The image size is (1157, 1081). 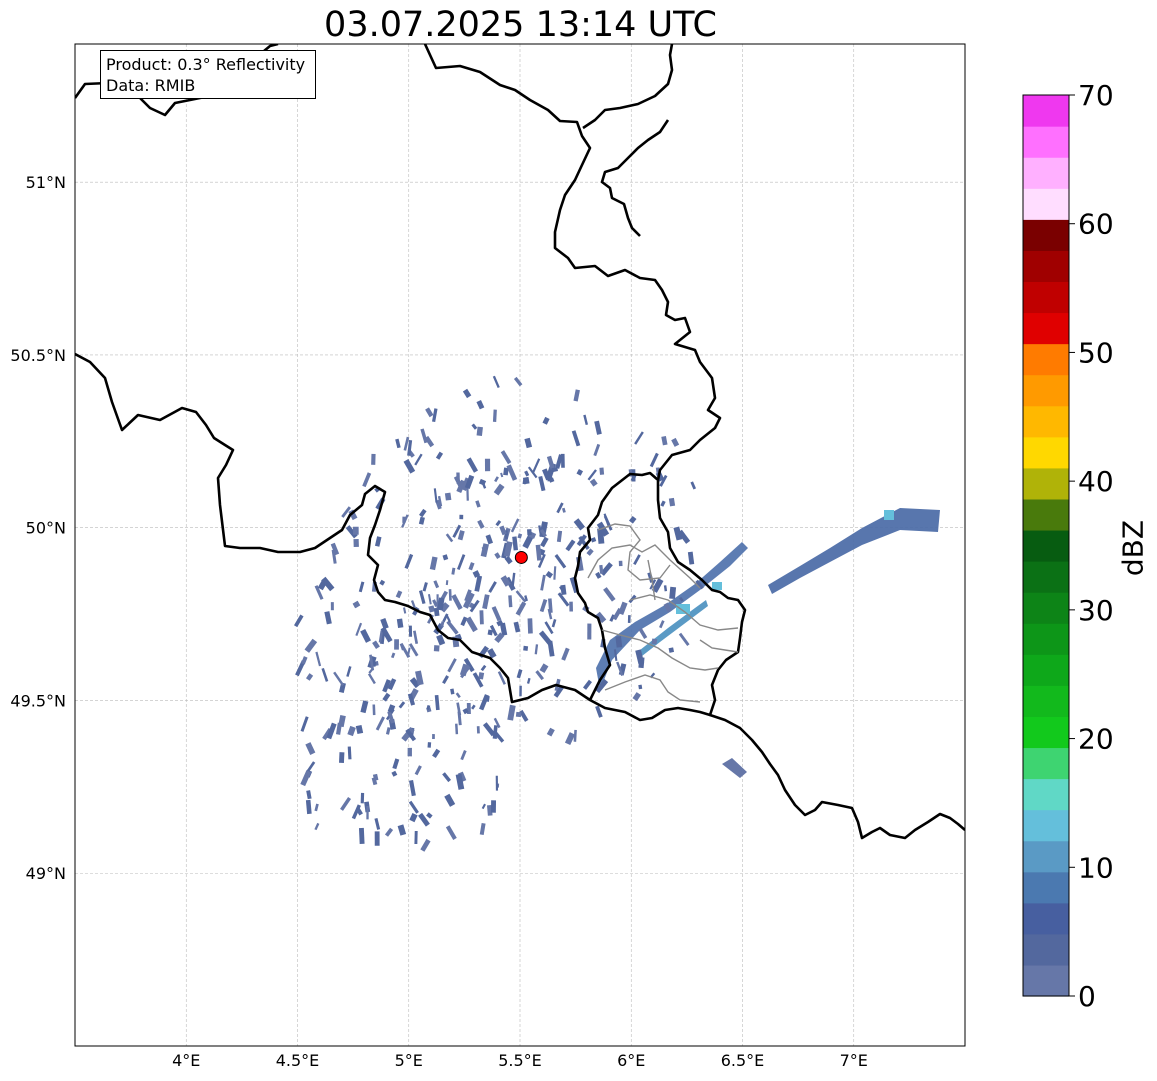 I want to click on map-title: 03.07.2025 13:14 UTC, so click(x=520, y=25).